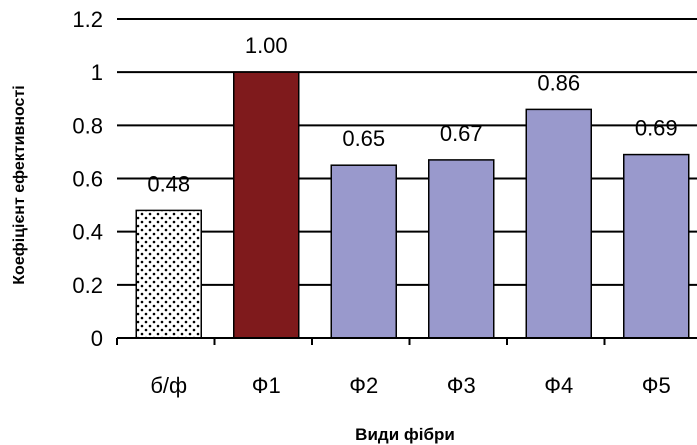 This screenshot has height=445, width=697. I want to click on x-tick-label: б/ф, so click(168, 385).